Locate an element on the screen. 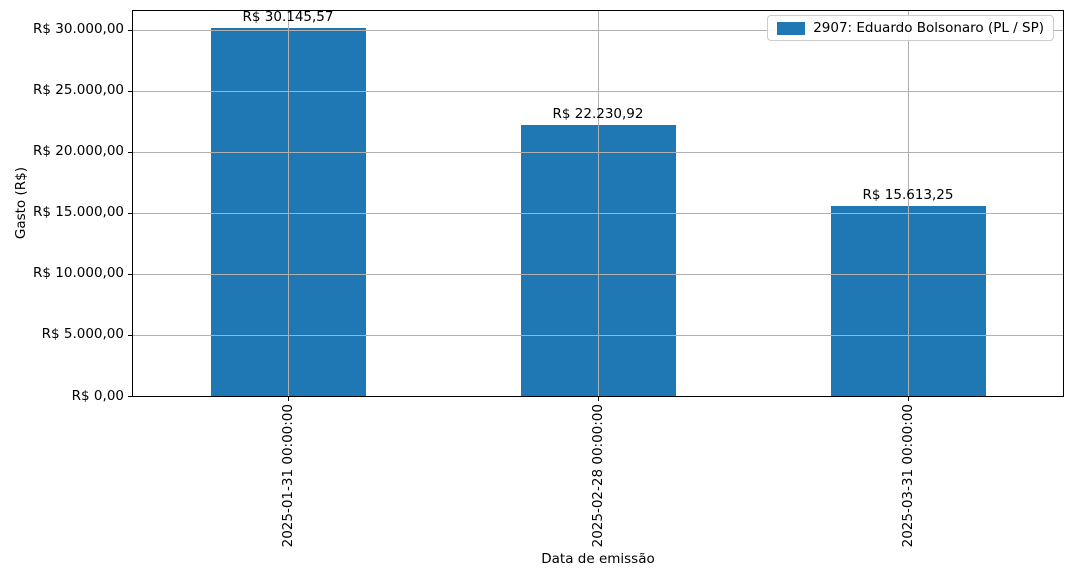 The width and height of the screenshot is (1072, 580). y-axis-label: Gasto (R$) is located at coordinates (20, 203).